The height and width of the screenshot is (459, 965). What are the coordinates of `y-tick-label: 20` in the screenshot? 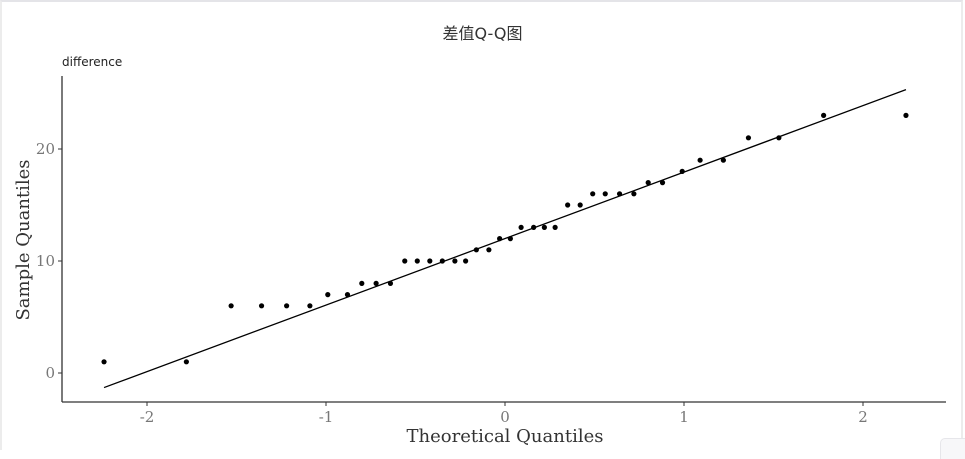 It's located at (45, 149).